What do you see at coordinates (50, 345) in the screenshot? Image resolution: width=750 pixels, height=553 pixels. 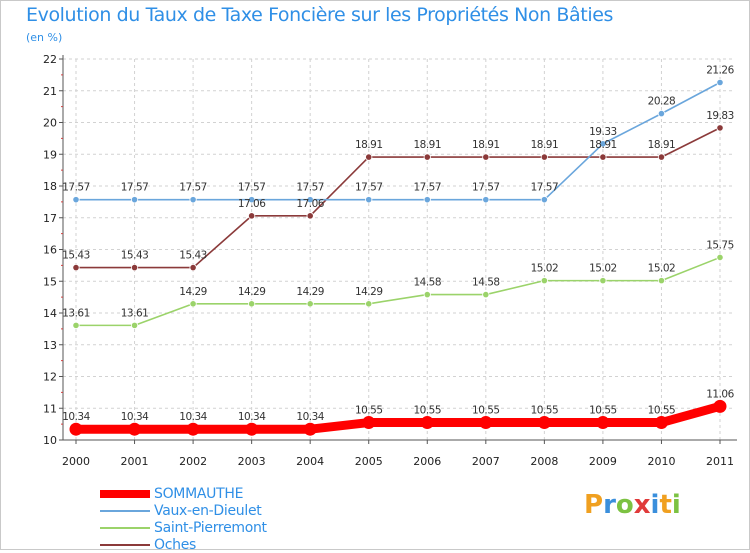 I see `y-tick-label: 13` at bounding box center [50, 345].